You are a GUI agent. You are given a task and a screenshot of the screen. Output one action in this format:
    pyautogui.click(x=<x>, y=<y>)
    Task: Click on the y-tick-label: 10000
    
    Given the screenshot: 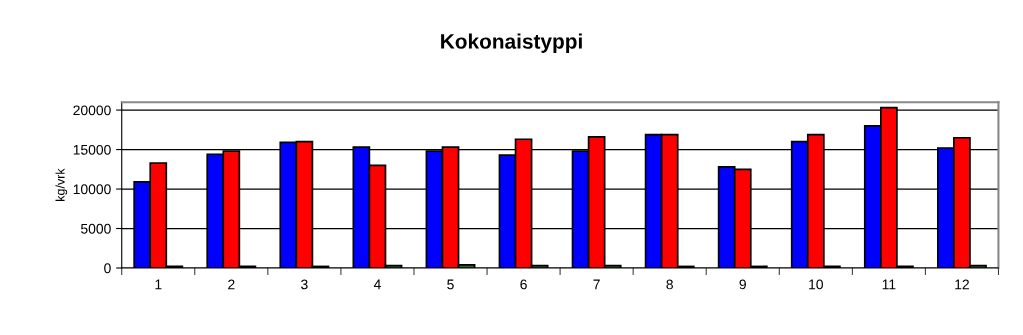 What is the action you would take?
    pyautogui.click(x=92, y=189)
    